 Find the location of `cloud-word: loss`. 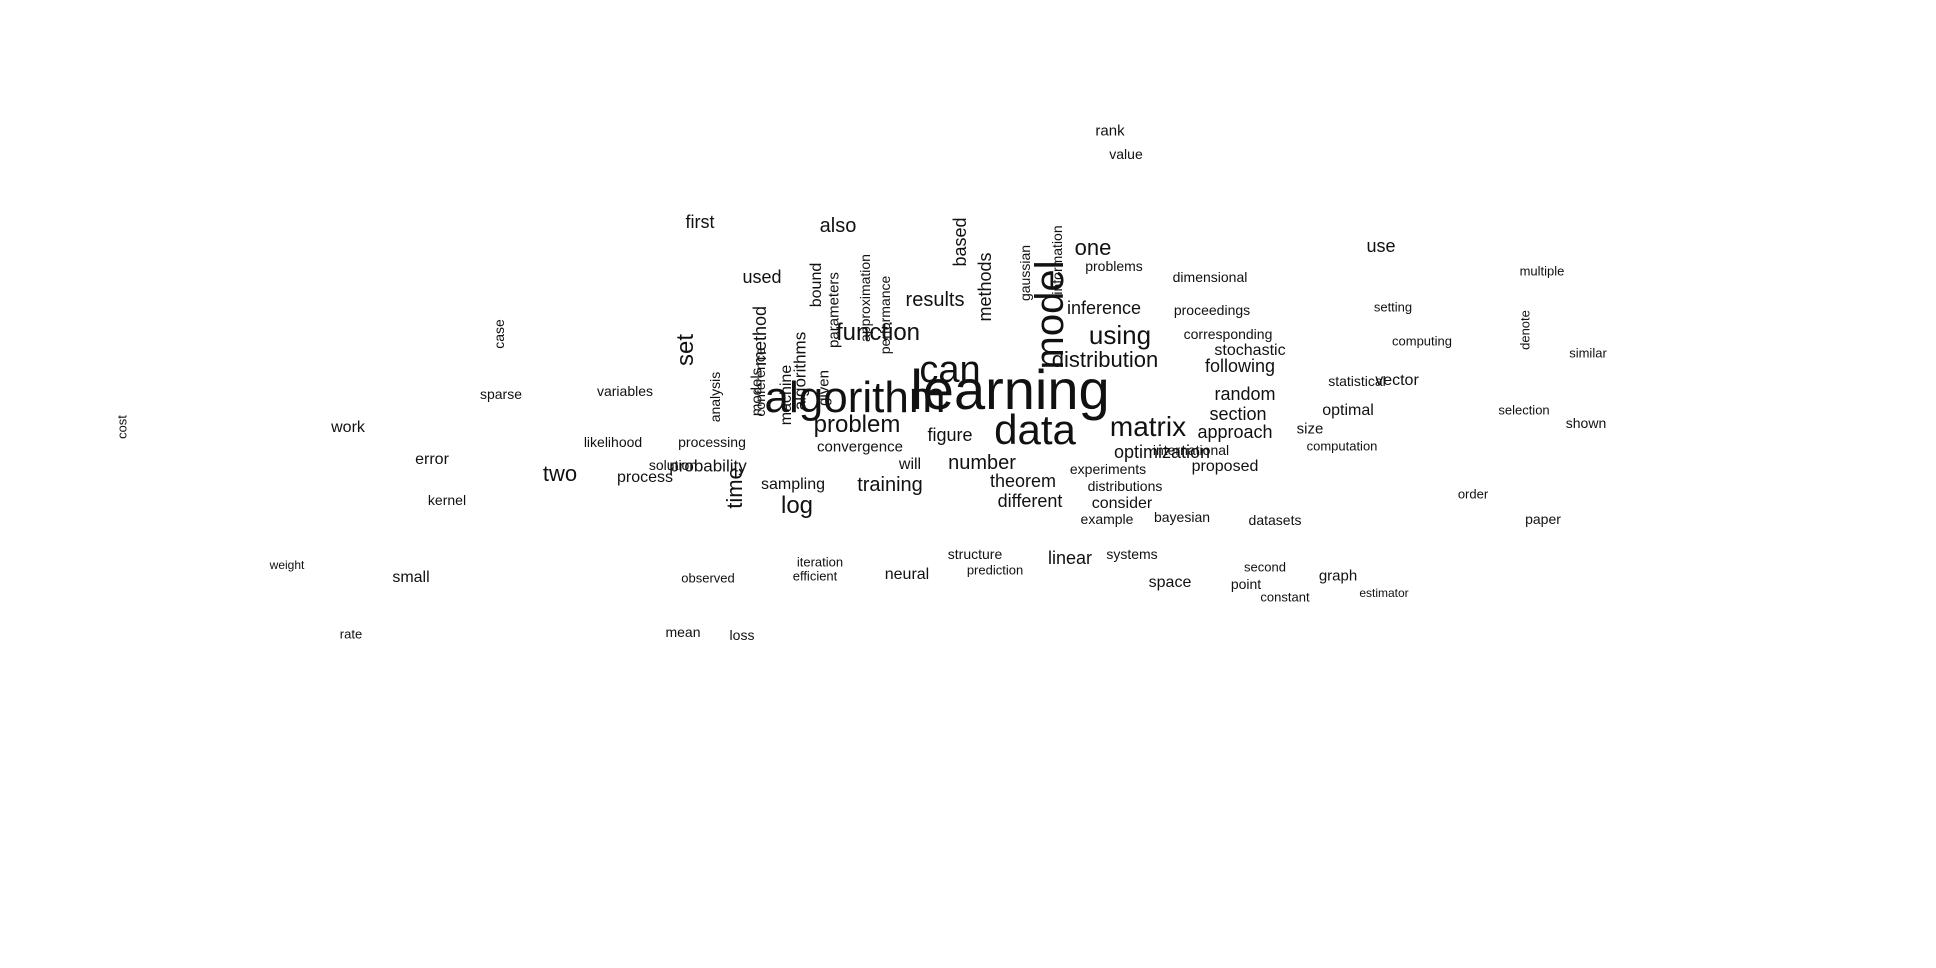

cloud-word: loss is located at coordinates (742, 635).